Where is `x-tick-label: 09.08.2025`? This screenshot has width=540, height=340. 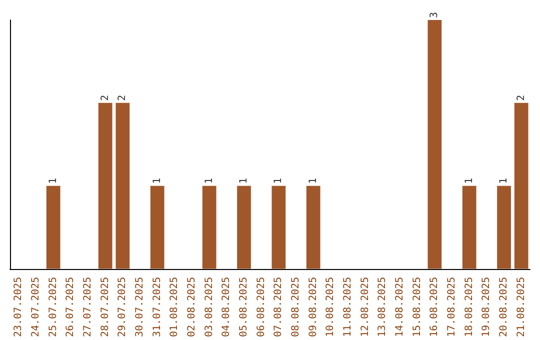 x-tick-label: 09.08.2025 is located at coordinates (313, 307).